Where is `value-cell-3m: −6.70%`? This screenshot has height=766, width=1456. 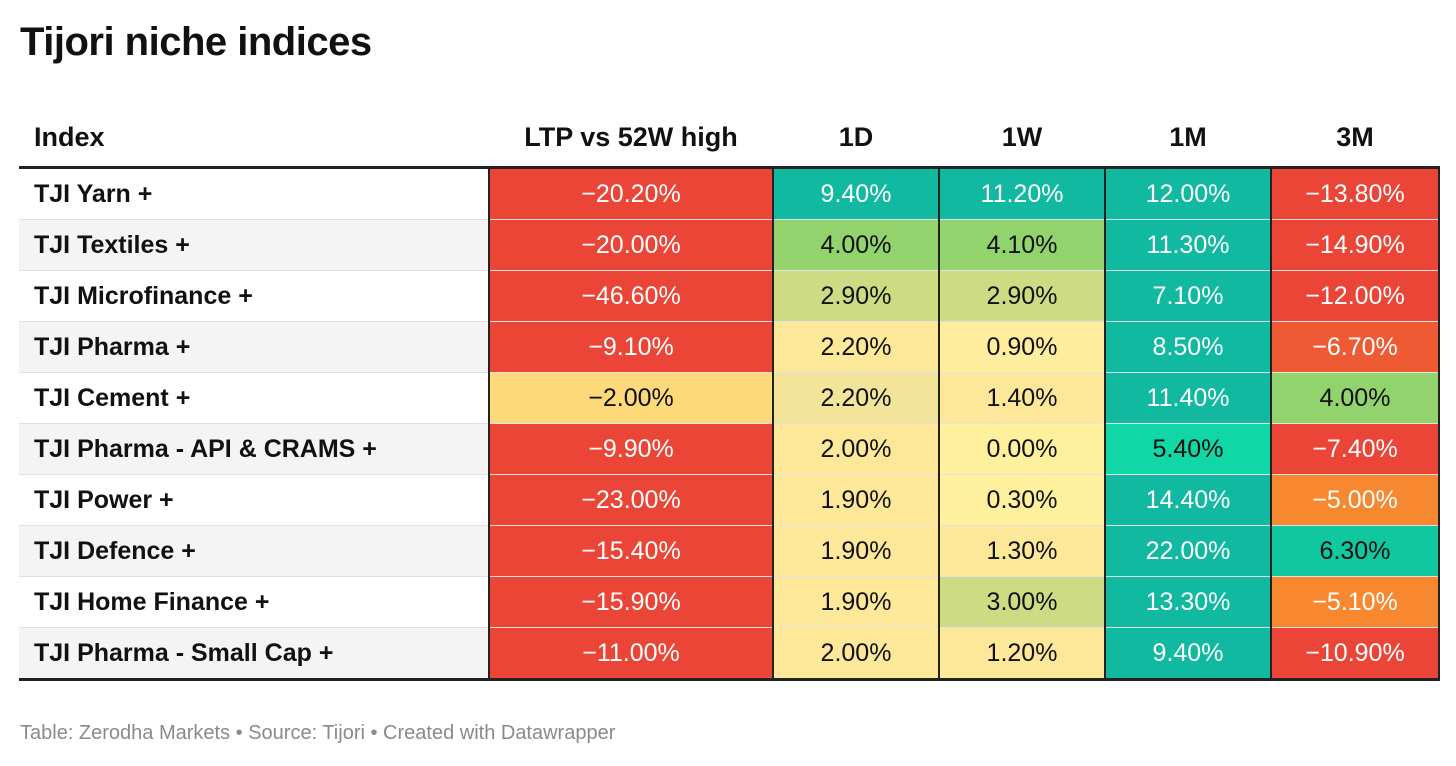
value-cell-3m: −6.70% is located at coordinates (1355, 347).